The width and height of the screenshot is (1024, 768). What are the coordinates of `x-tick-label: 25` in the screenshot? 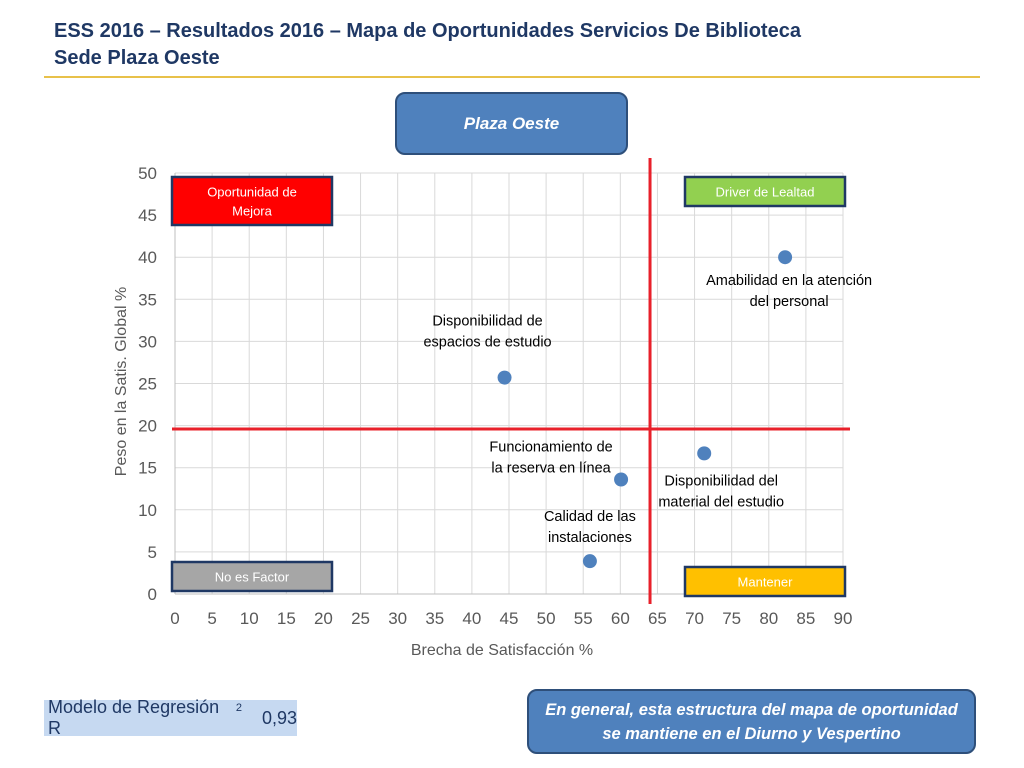 It's located at (360, 618).